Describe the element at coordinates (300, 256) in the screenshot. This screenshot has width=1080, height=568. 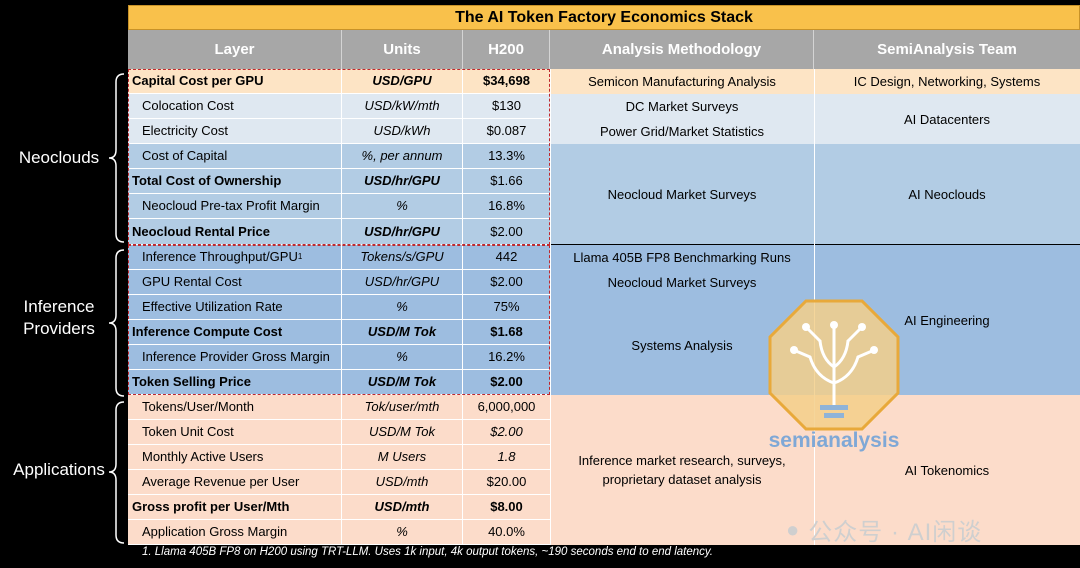
I see `footnote-marker: 1` at that location.